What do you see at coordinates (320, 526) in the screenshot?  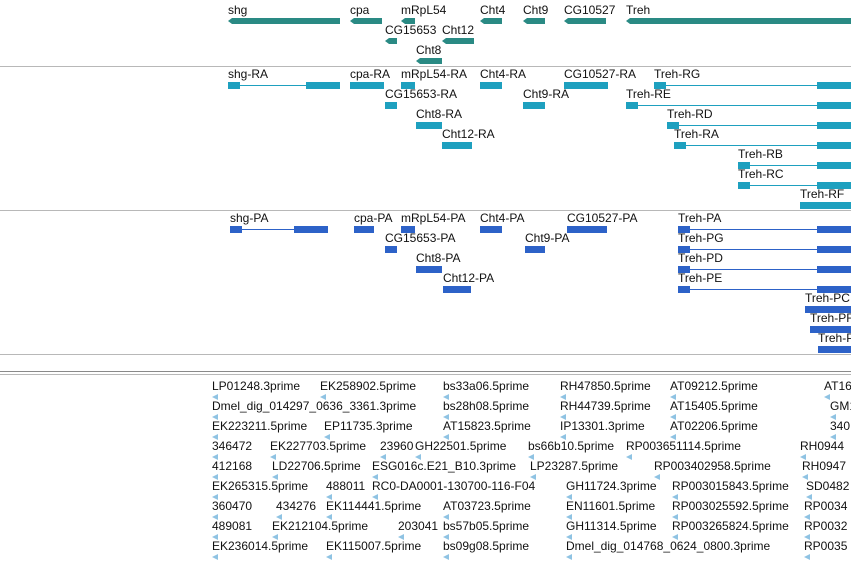 I see `est-label: EK212104.5prime` at bounding box center [320, 526].